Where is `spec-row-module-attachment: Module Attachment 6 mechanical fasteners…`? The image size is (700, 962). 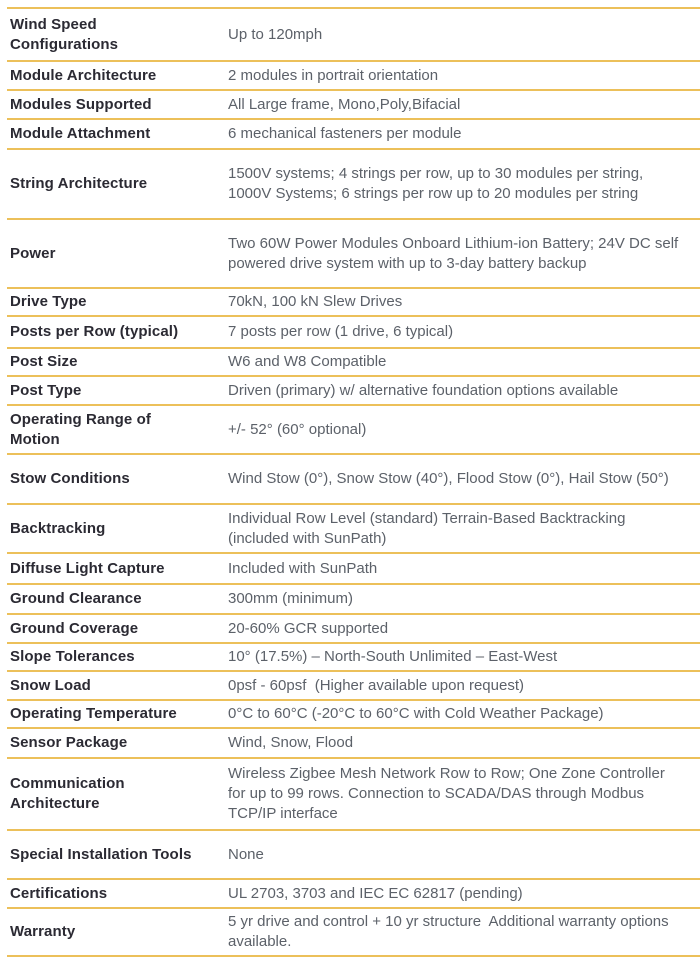 spec-row-module-attachment: Module Attachment 6 mechanical fasteners… is located at coordinates (353, 135).